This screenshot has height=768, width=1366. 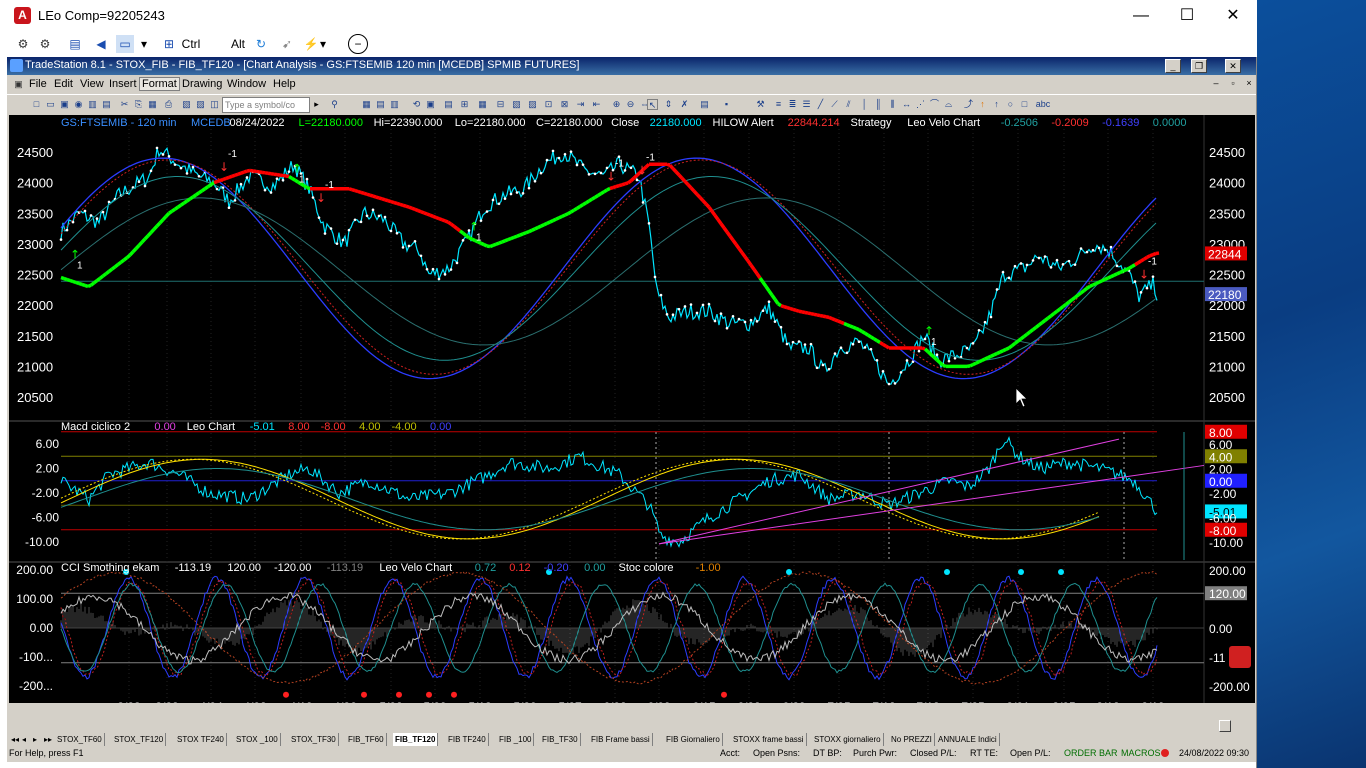 What do you see at coordinates (652, 104) in the screenshot?
I see `select-pointer-icon: ↖` at bounding box center [652, 104].